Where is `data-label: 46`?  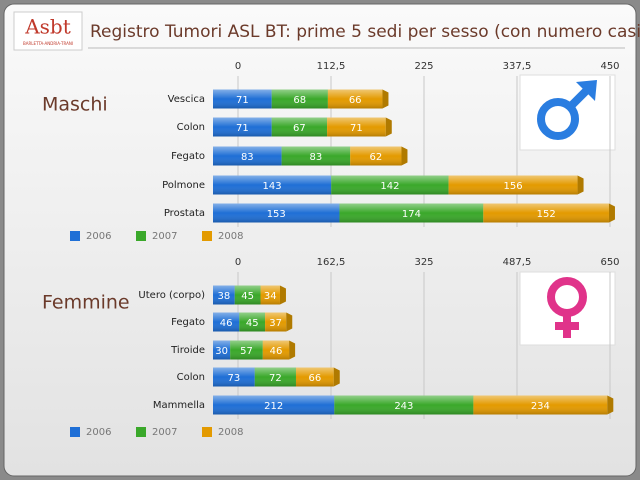
data-label: 46 is located at coordinates (226, 323).